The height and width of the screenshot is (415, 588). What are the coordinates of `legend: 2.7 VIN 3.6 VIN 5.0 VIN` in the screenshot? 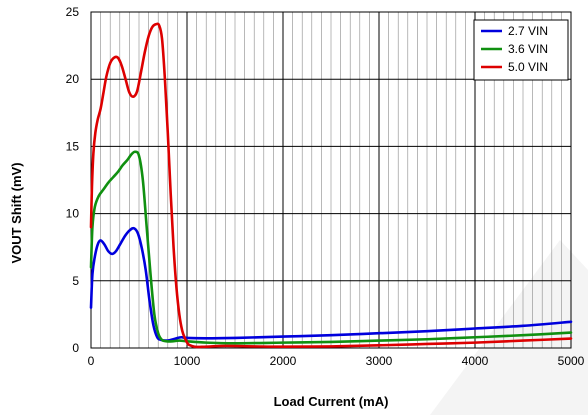 It's located at (521, 50).